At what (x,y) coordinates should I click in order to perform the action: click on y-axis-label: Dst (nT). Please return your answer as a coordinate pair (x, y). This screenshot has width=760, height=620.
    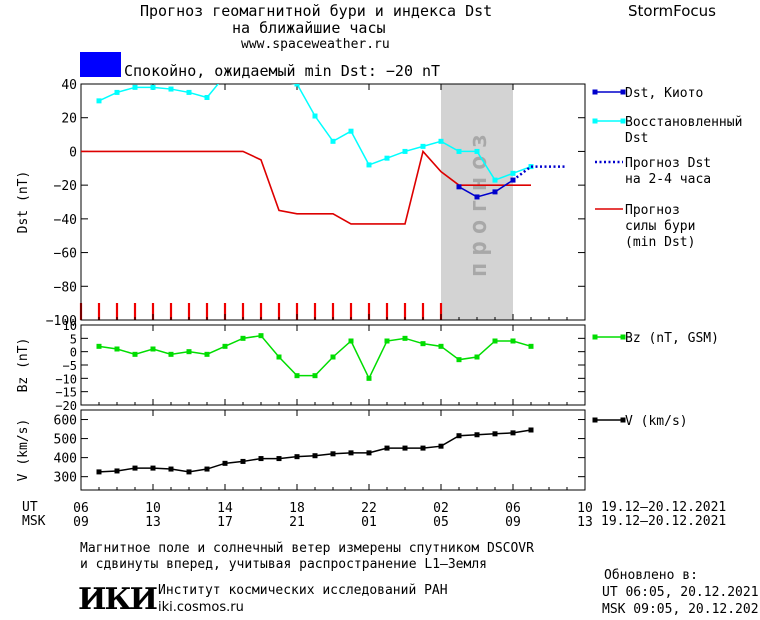
    Looking at the image, I should click on (23, 202).